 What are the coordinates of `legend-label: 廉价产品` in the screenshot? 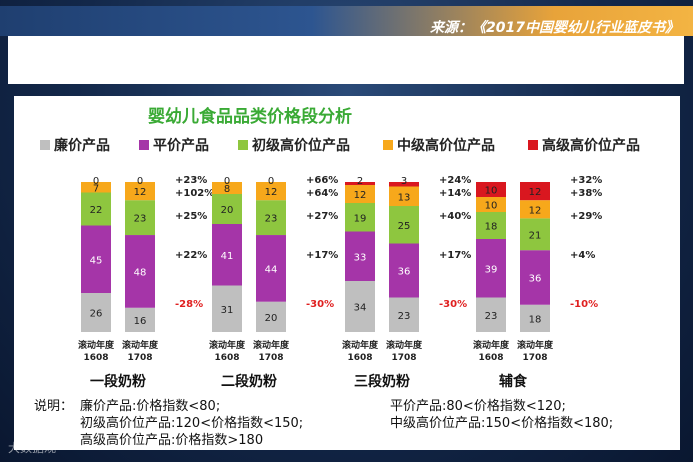 It's located at (82, 145).